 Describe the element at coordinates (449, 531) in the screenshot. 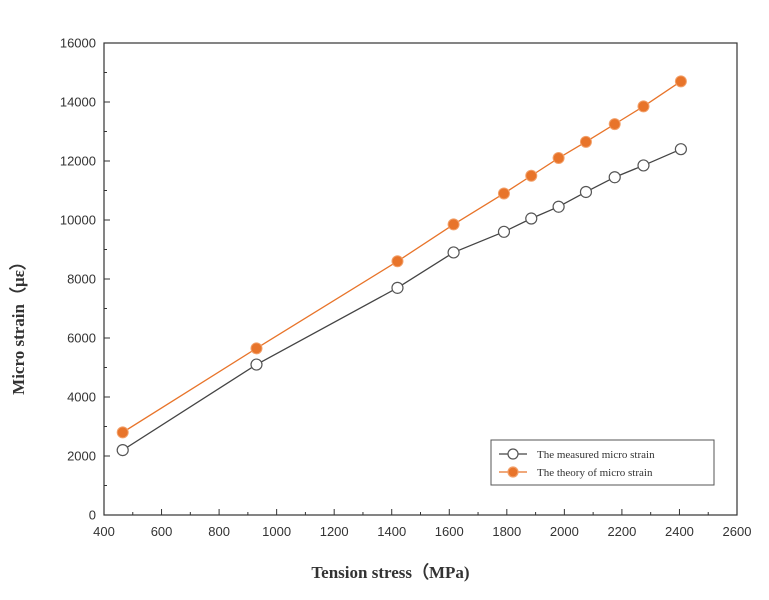

I see `x-tick-label: 1600` at that location.